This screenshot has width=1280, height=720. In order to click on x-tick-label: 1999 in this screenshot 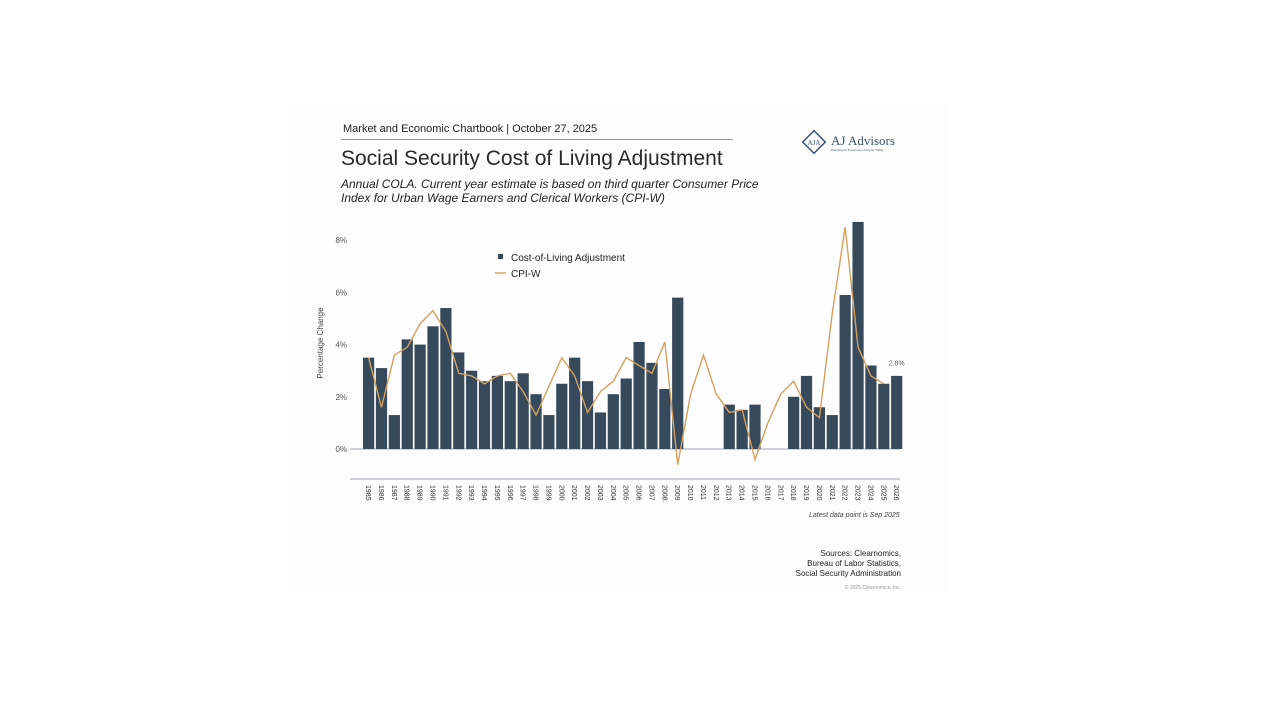, I will do `click(547, 493)`.